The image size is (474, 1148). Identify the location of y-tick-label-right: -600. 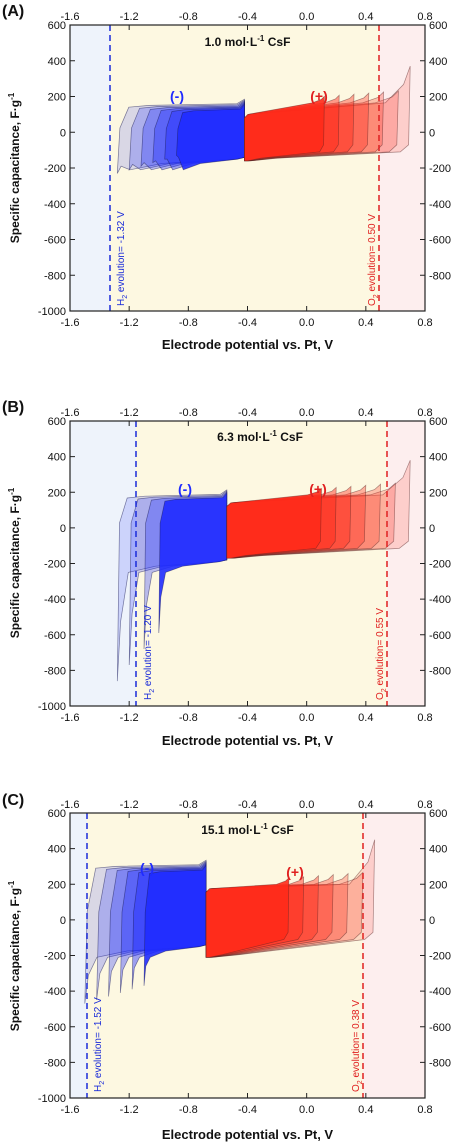
(440, 1028).